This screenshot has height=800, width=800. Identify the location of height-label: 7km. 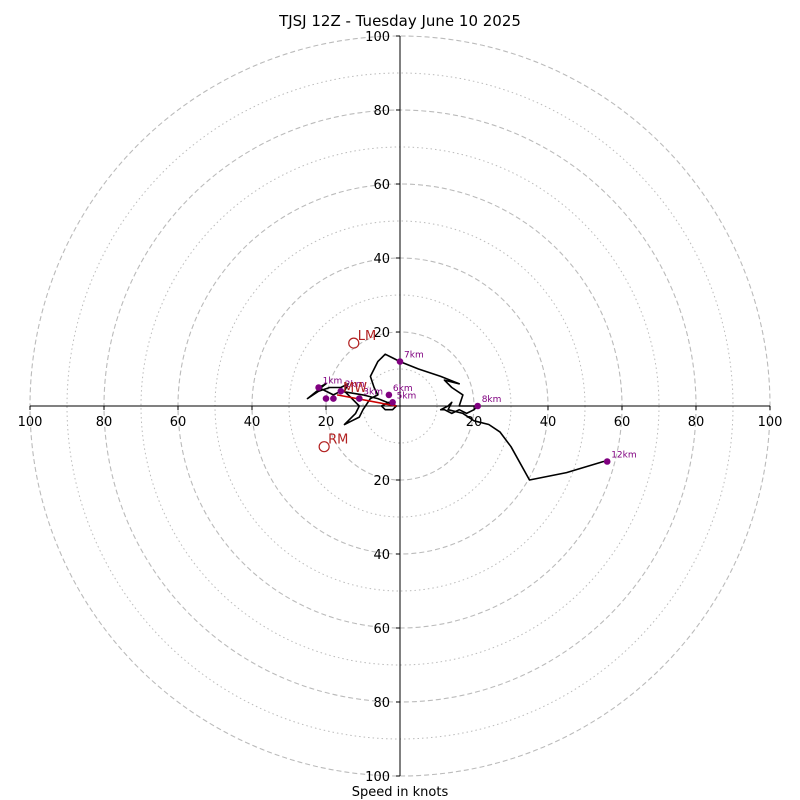
(414, 356).